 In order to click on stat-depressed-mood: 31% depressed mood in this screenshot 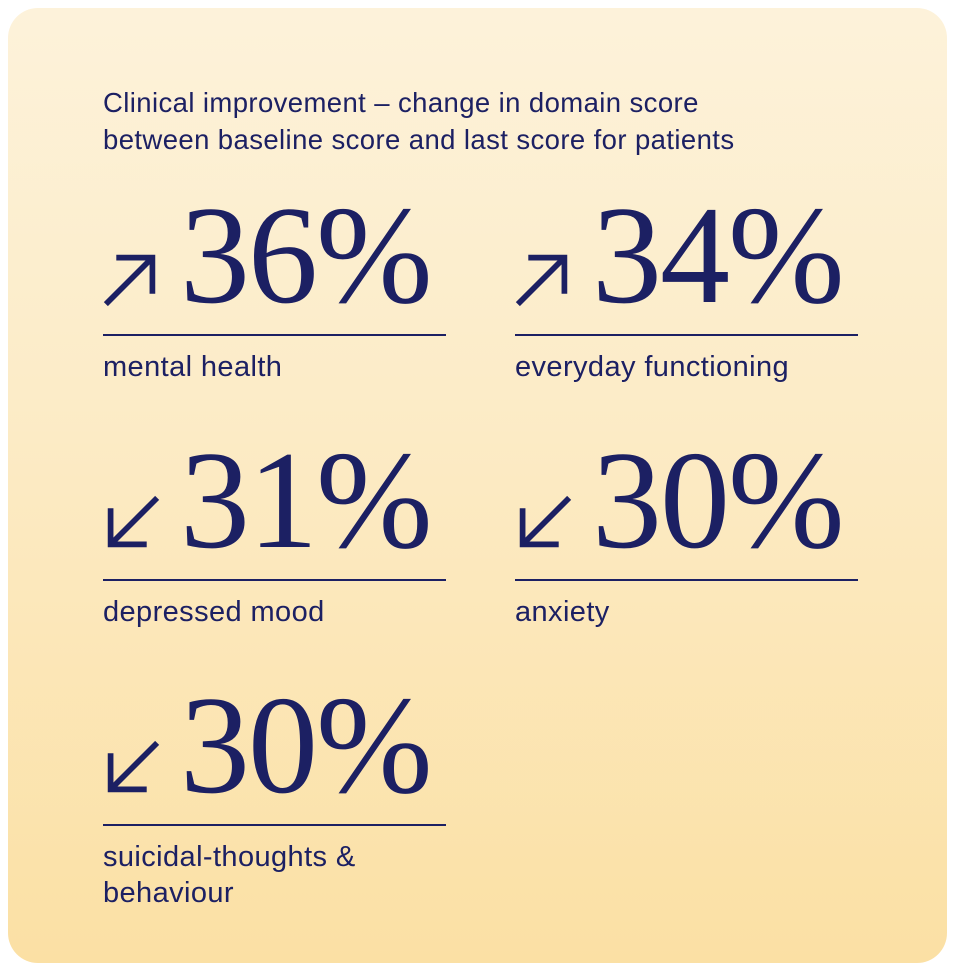, I will do `click(274, 526)`.